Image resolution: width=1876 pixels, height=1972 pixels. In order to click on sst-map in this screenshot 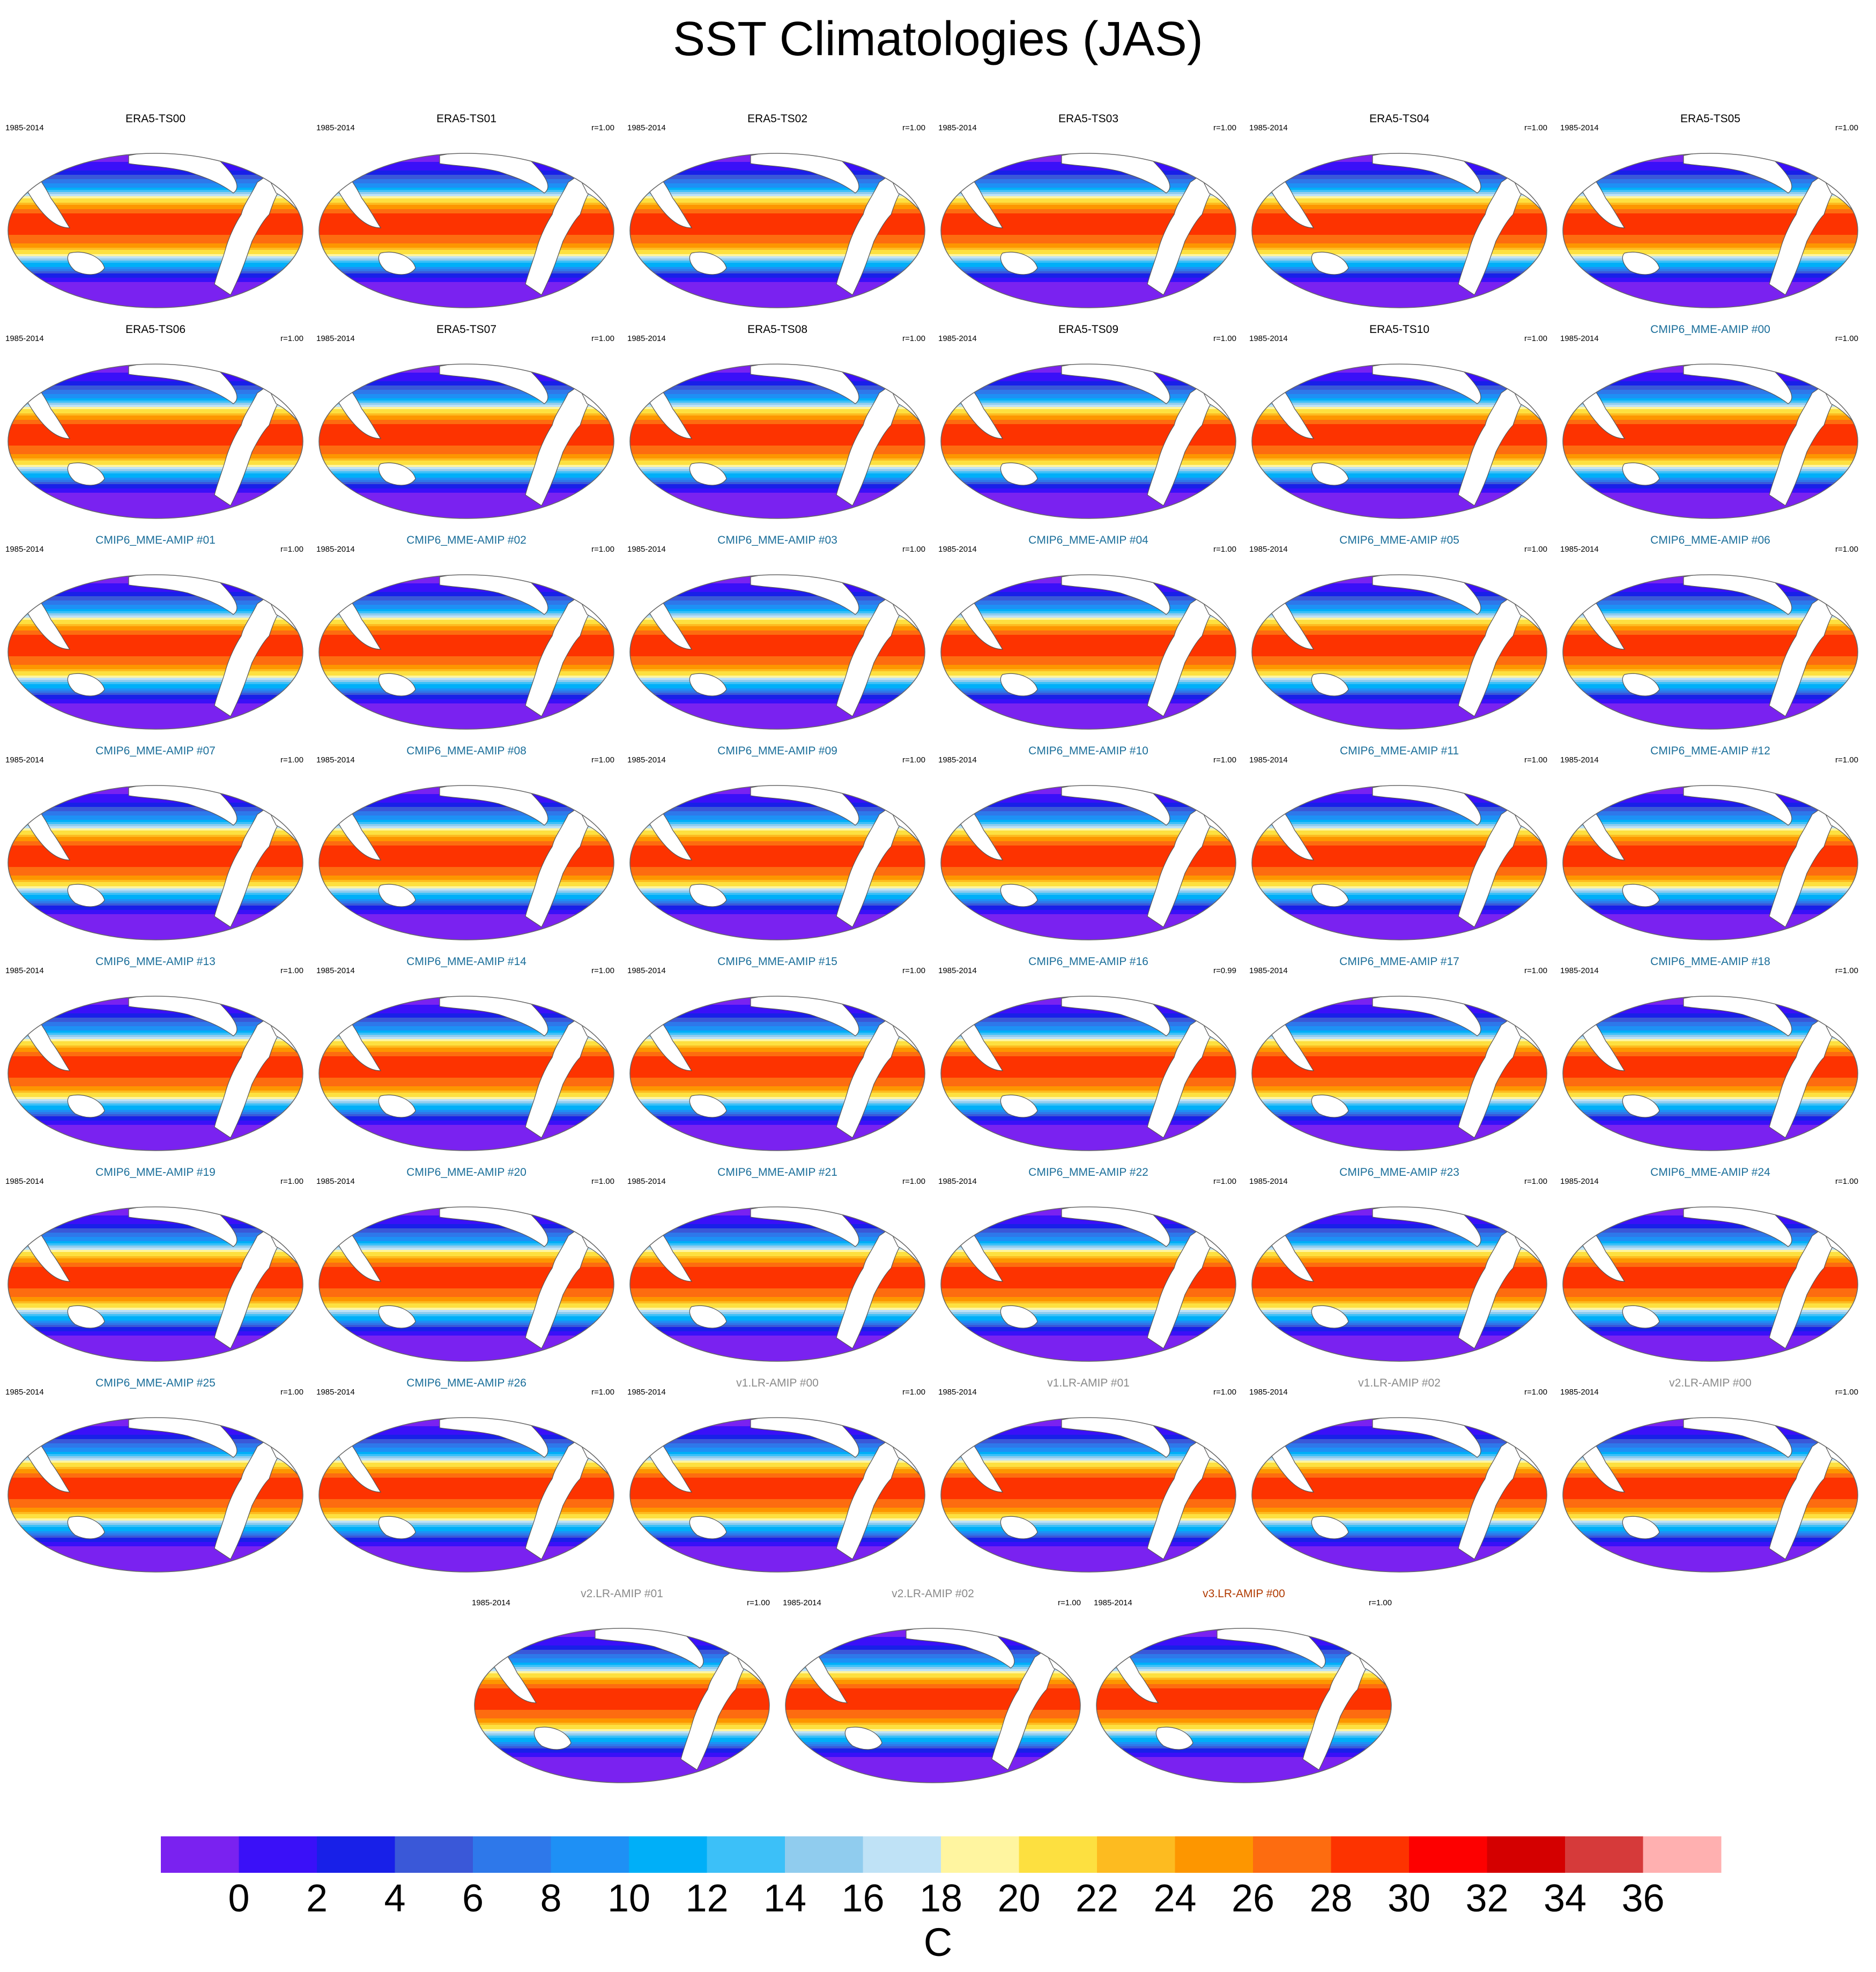, I will do `click(1710, 230)`.